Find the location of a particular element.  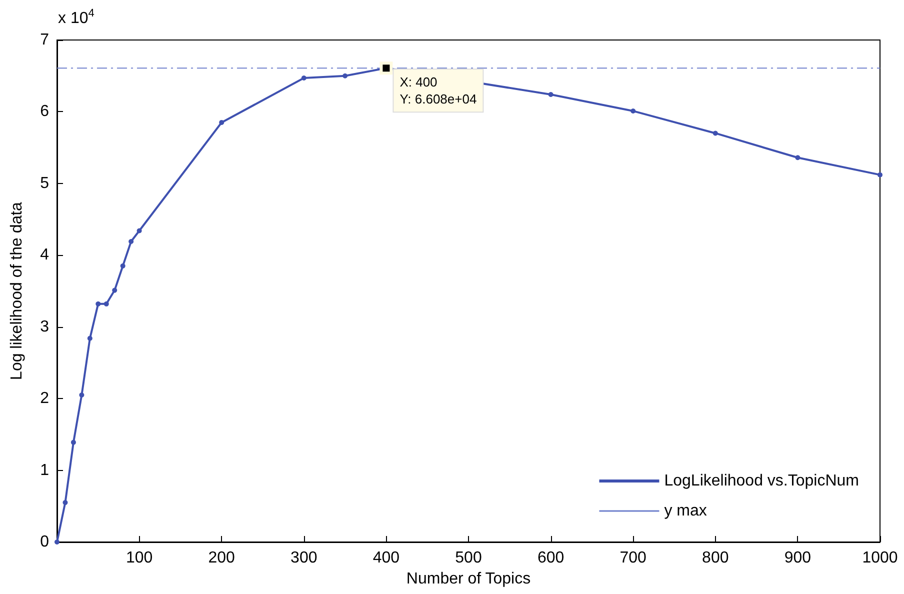

x-tick-label: 300 is located at coordinates (304, 558).